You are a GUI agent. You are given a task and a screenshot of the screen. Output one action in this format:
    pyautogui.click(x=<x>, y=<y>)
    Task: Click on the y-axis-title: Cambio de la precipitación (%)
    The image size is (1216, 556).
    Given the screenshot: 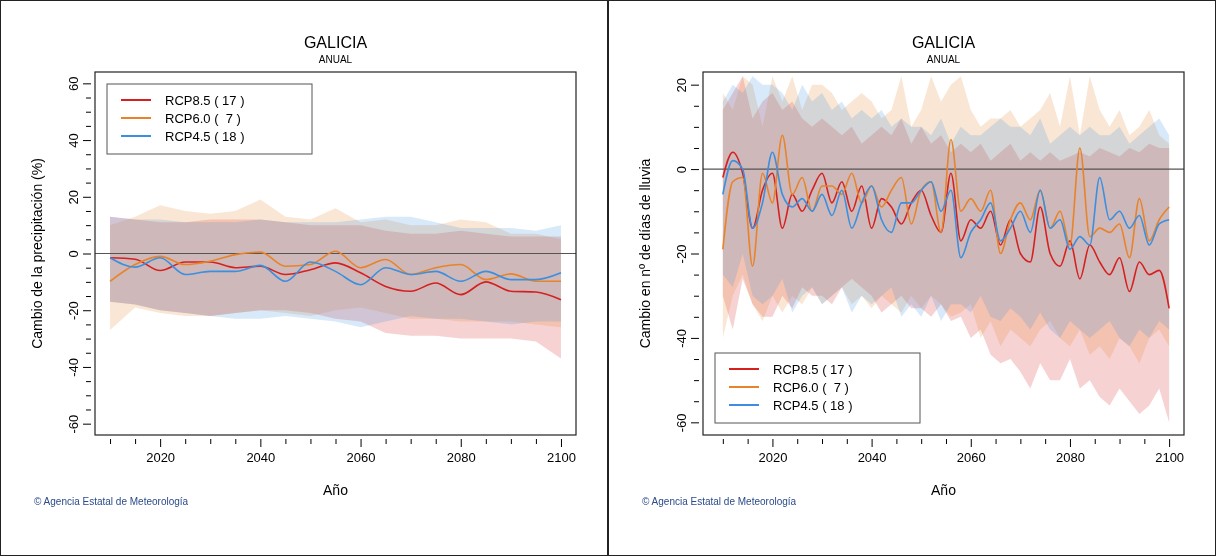 What is the action you would take?
    pyautogui.click(x=37, y=253)
    